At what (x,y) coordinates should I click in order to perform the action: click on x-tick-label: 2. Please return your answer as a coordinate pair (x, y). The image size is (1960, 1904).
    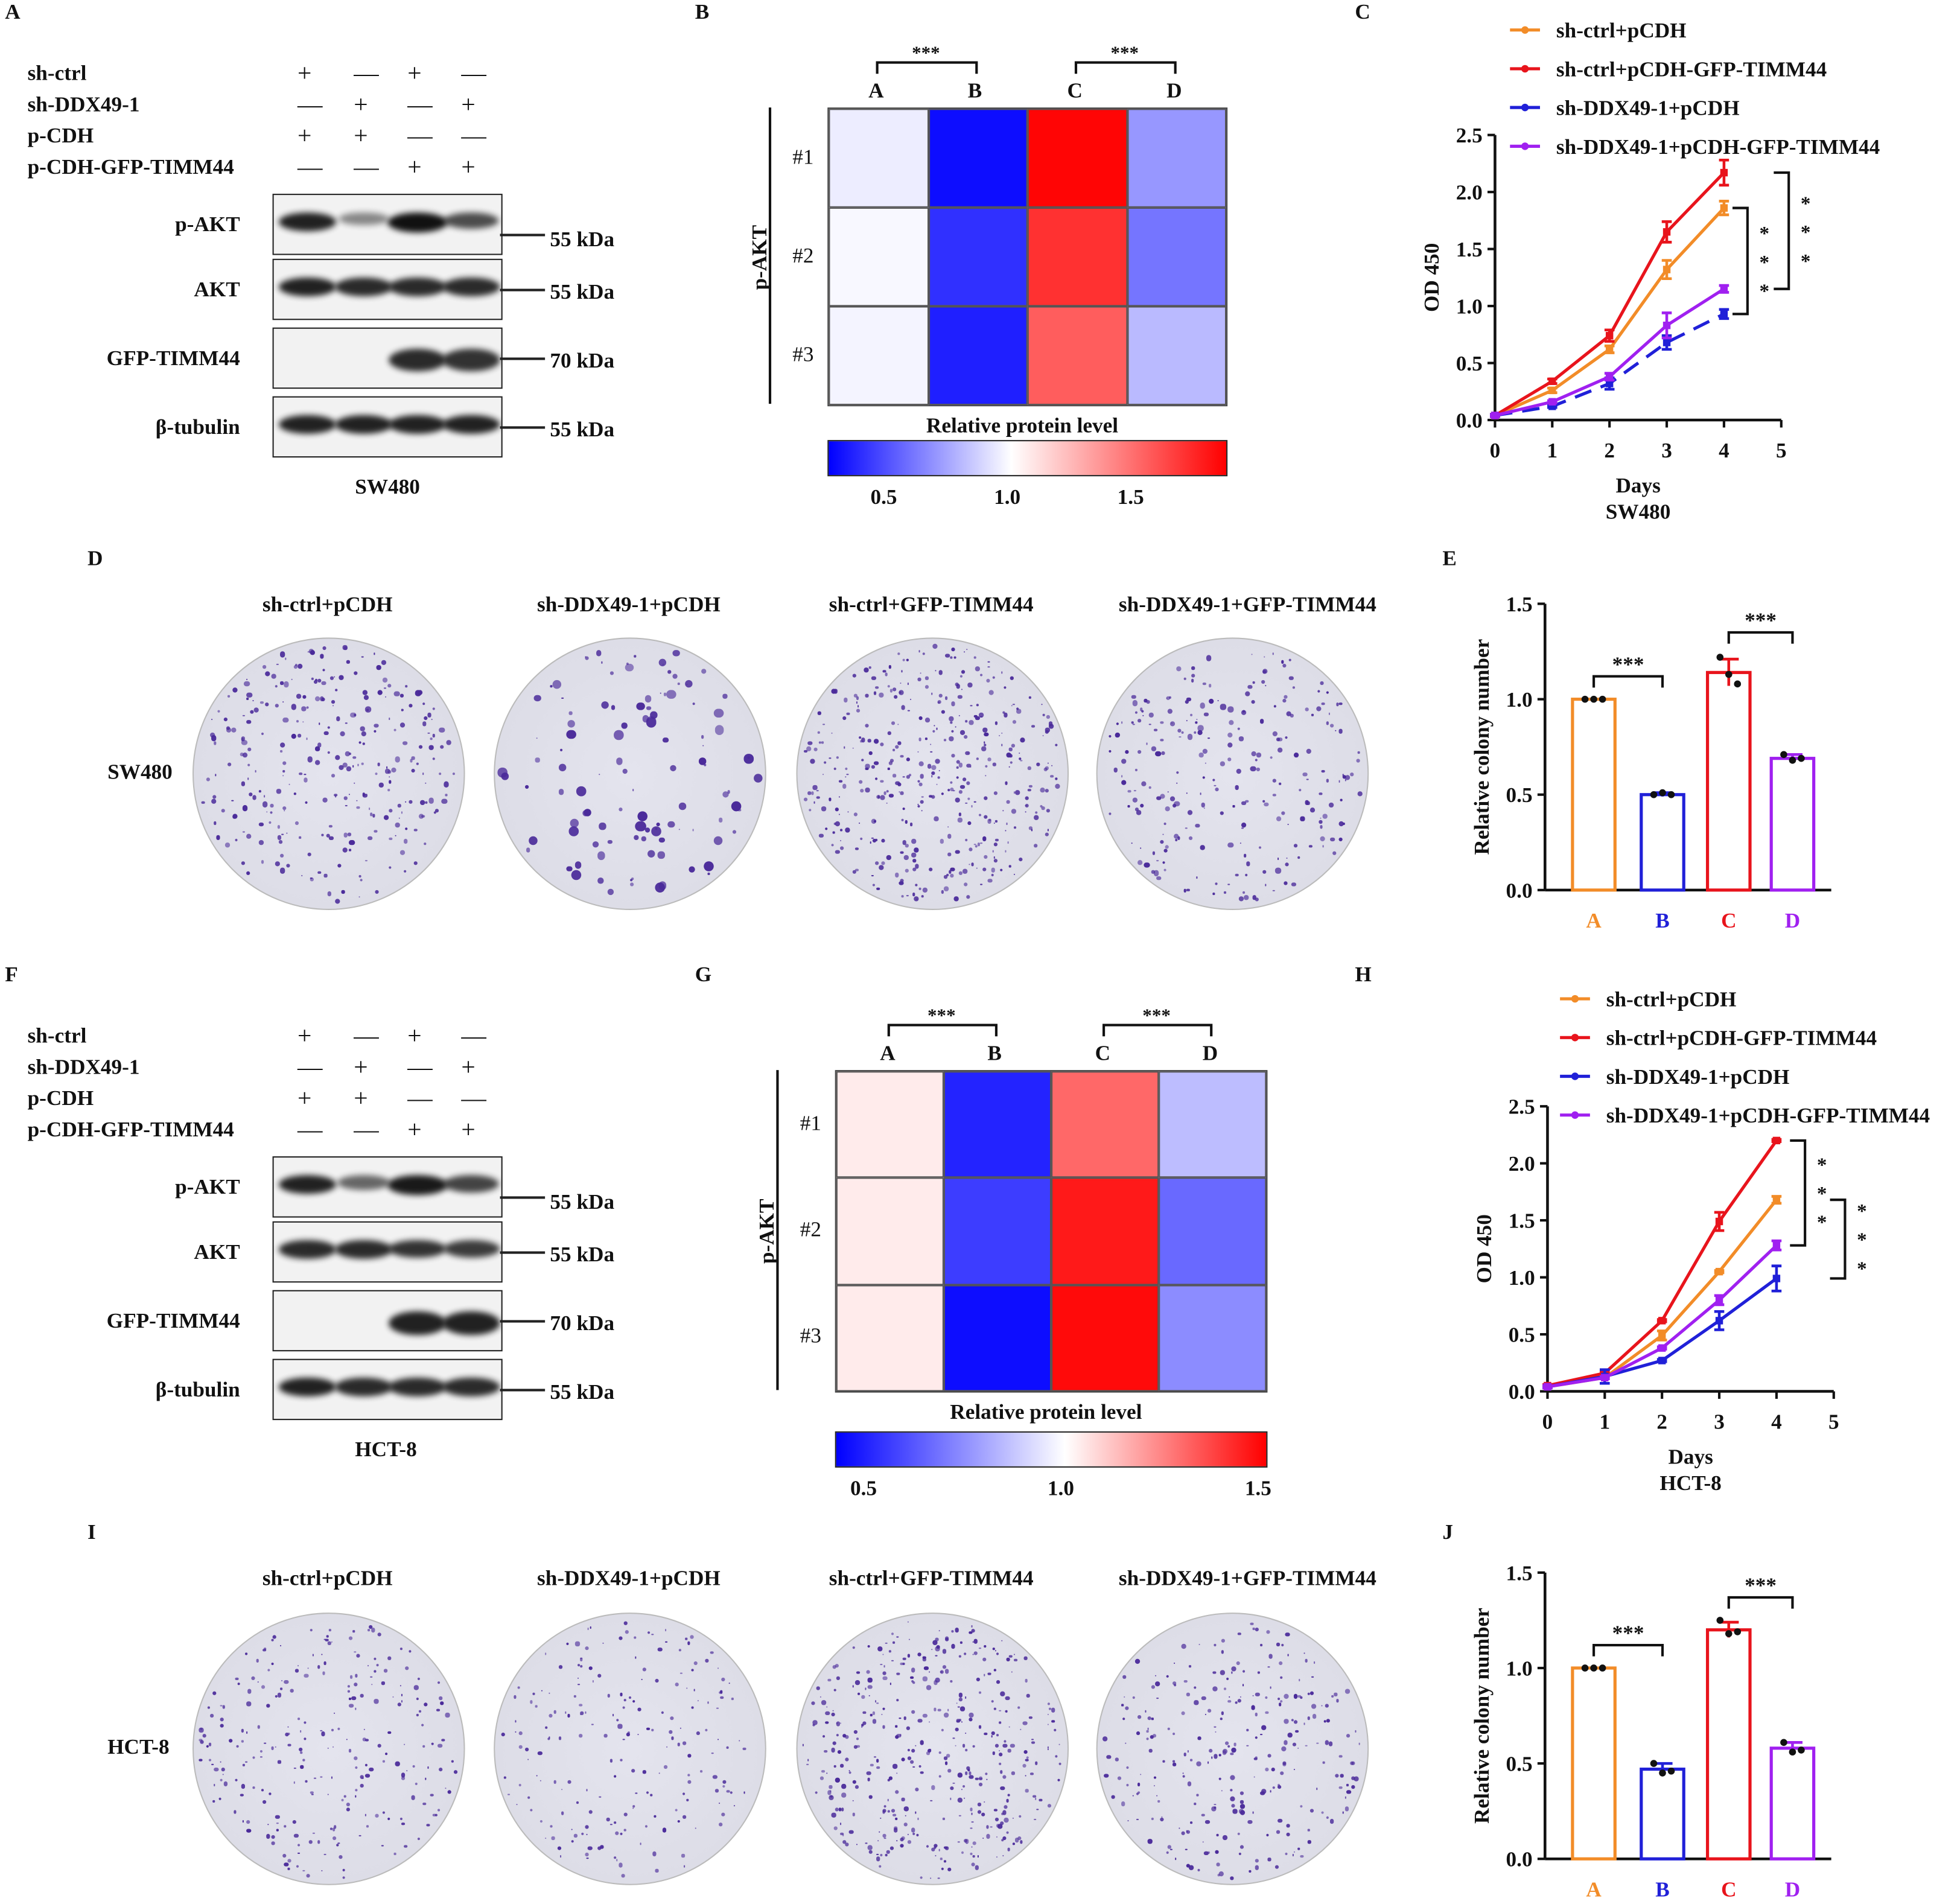
    Looking at the image, I should click on (1661, 1422).